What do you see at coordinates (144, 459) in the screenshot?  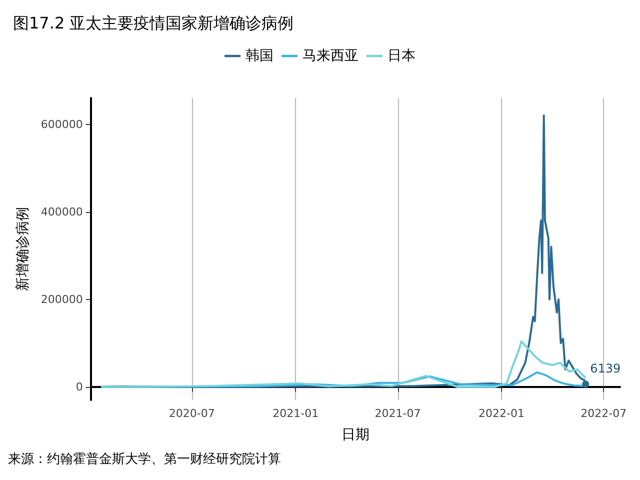 I see `source-note: 来源：约翰霍普金斯大学、第一财经研究院计算` at bounding box center [144, 459].